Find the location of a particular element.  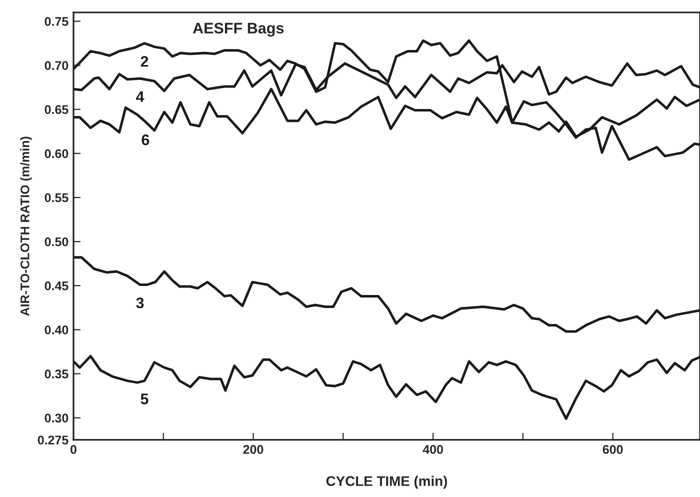

series-label: 6 is located at coordinates (146, 140).